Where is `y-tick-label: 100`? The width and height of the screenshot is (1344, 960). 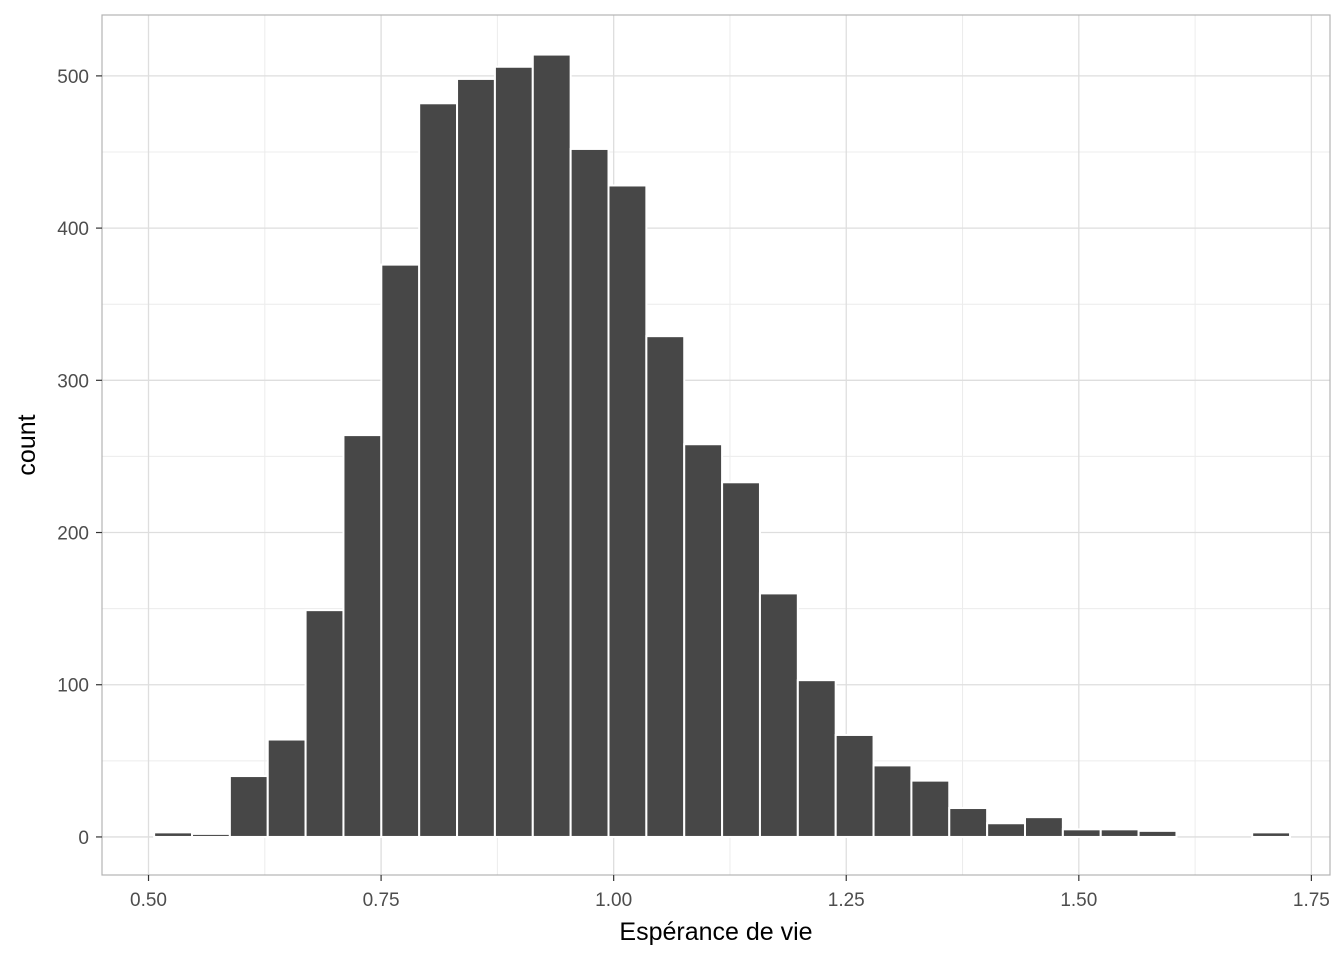
y-tick-label: 100 is located at coordinates (73, 686).